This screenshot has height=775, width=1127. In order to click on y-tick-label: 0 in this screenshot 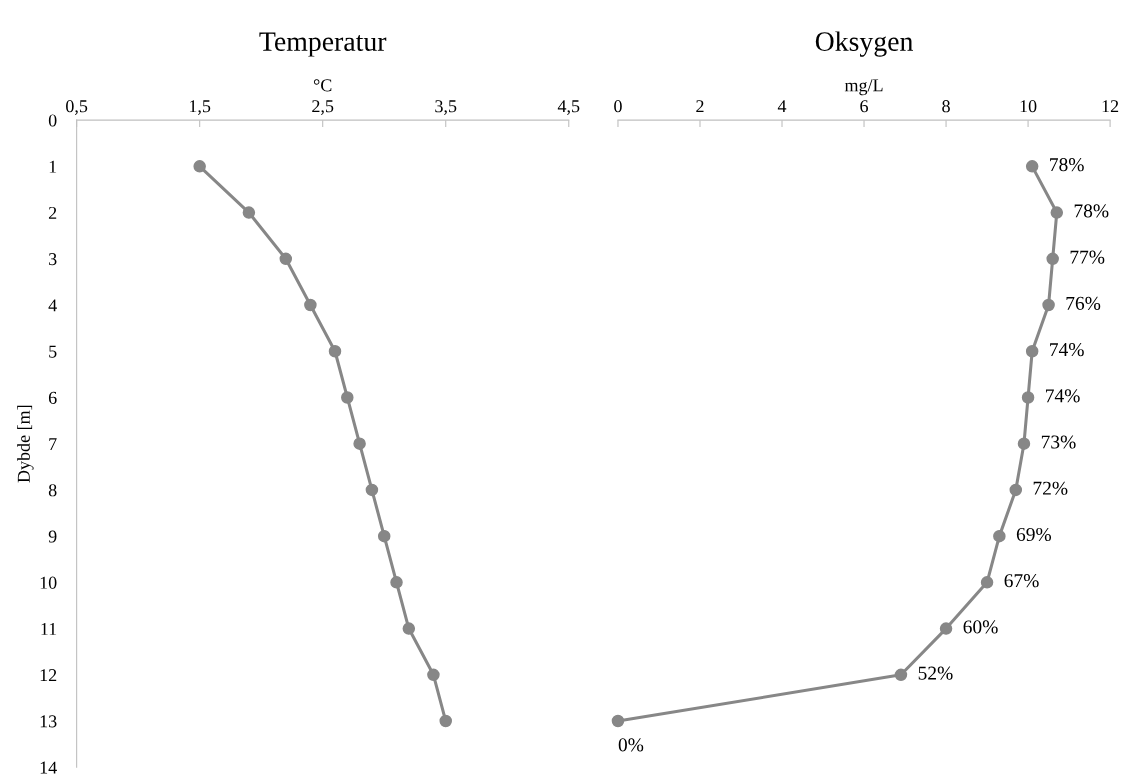, I will do `click(52, 120)`.